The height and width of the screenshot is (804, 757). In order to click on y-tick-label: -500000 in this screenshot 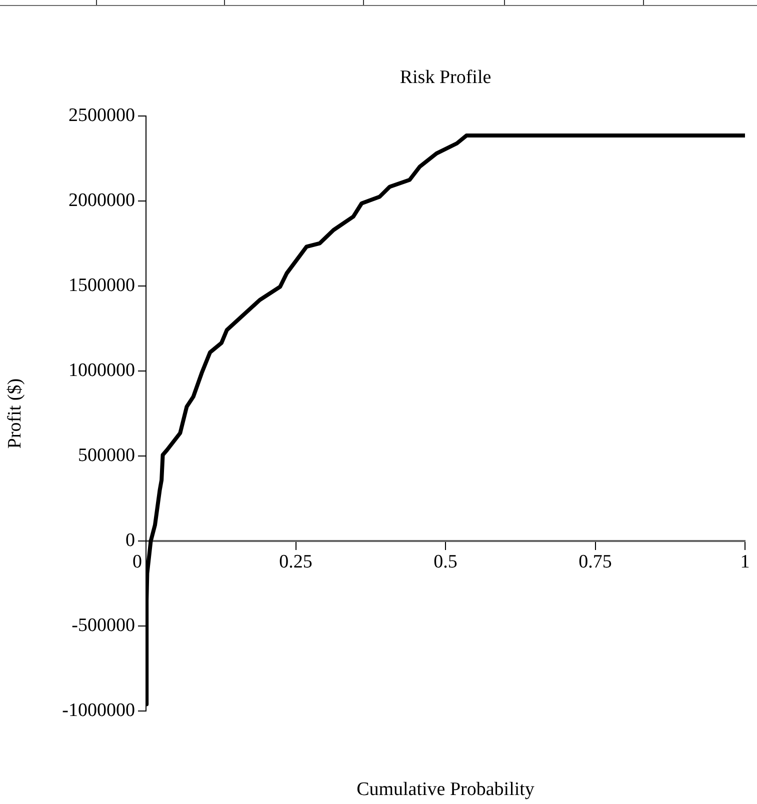, I will do `click(103, 625)`.